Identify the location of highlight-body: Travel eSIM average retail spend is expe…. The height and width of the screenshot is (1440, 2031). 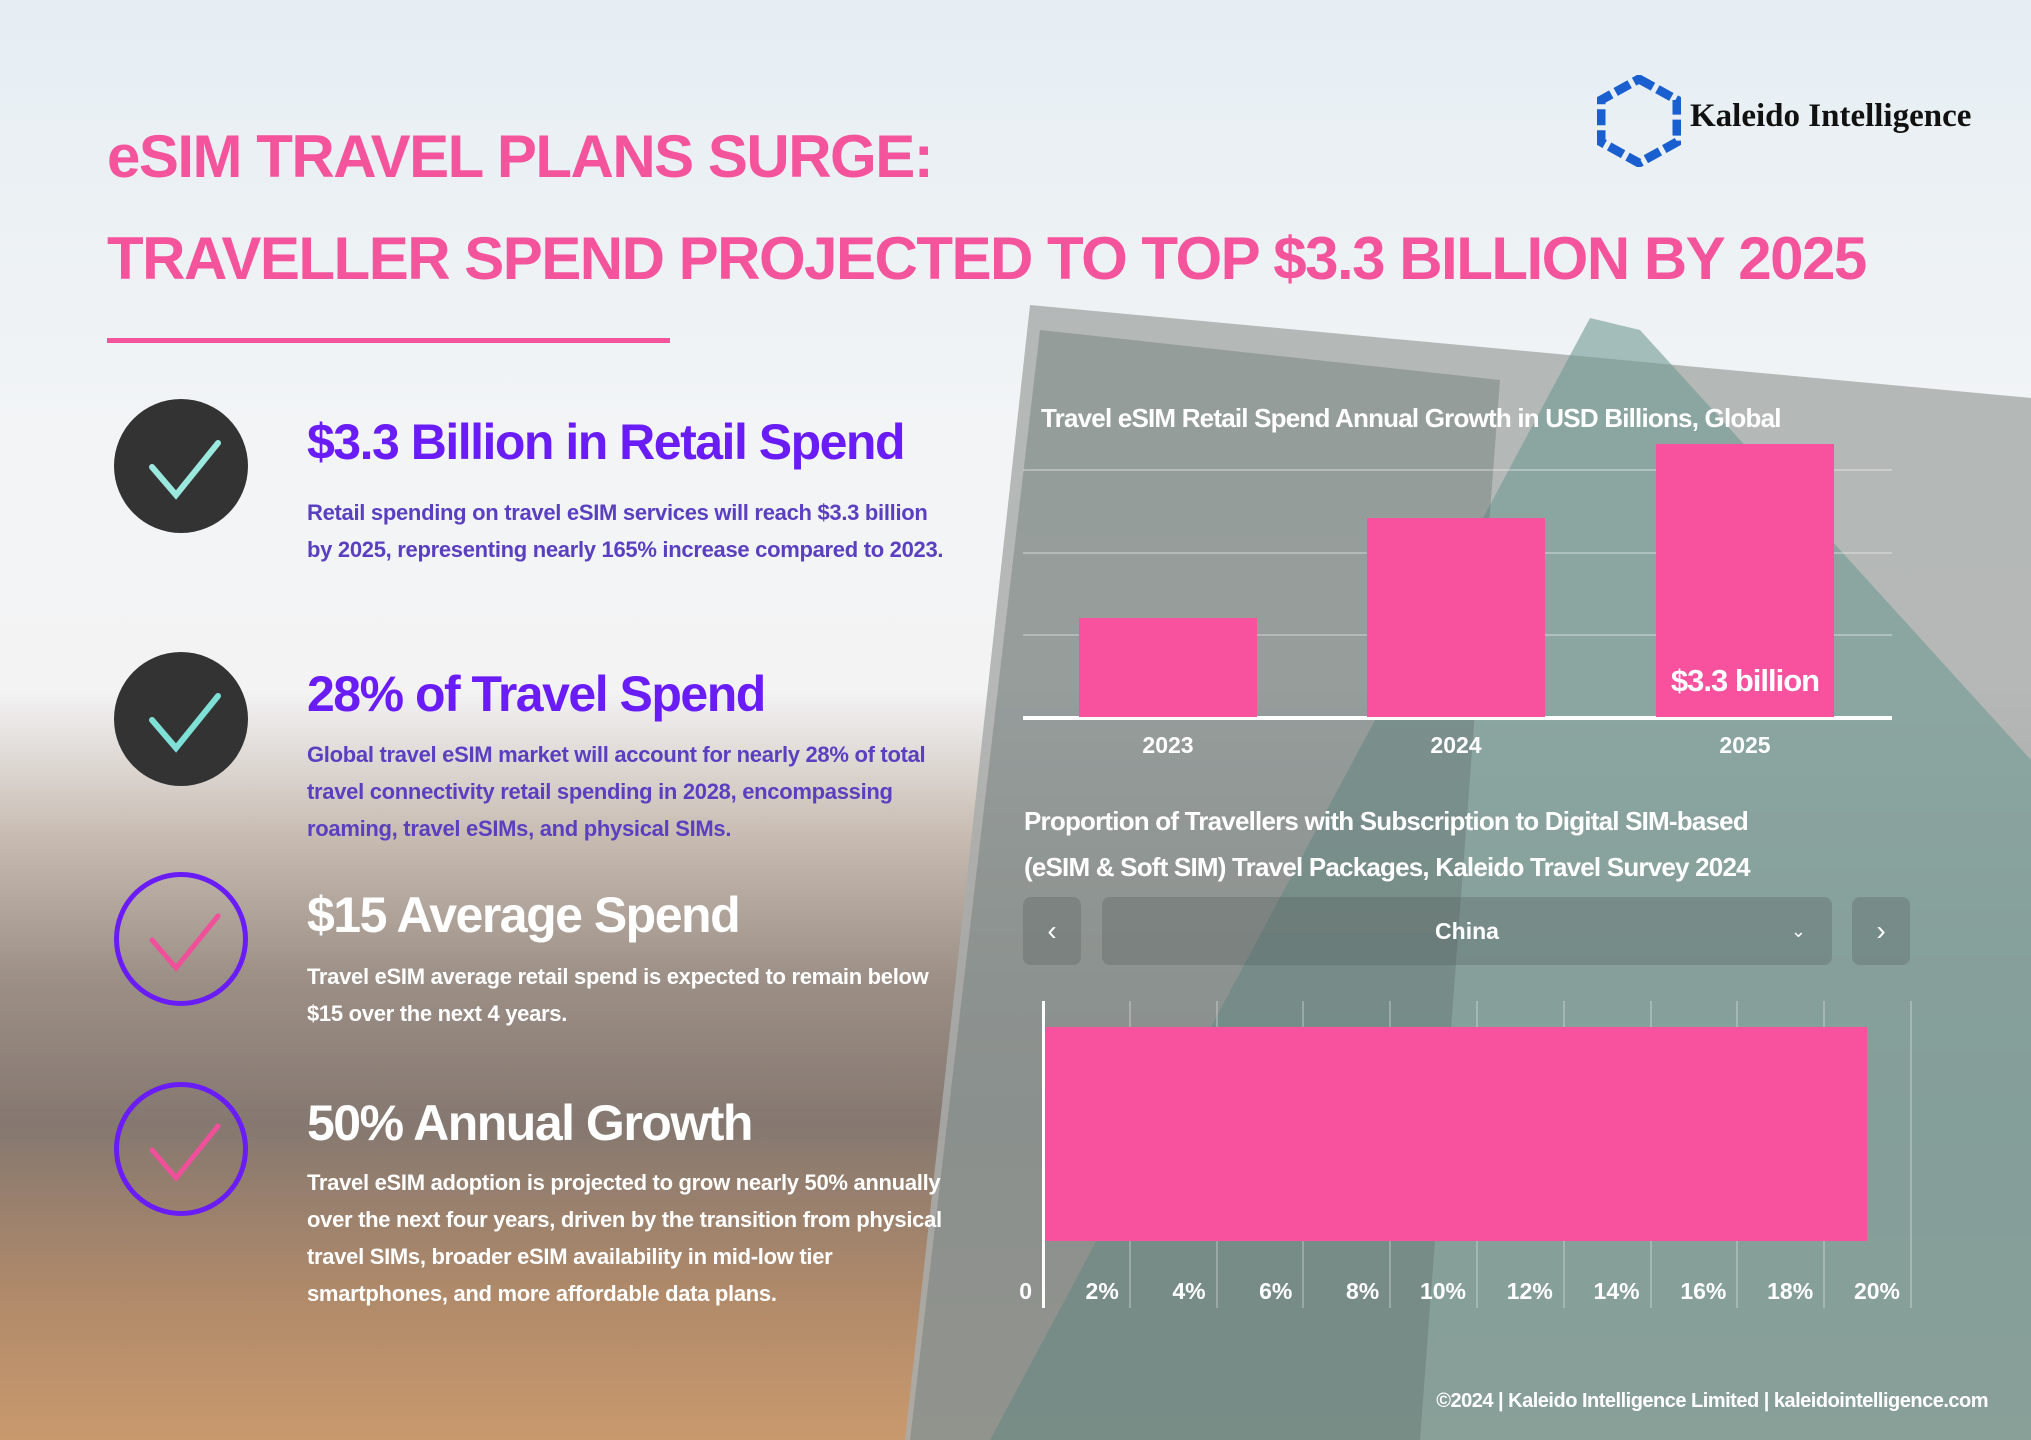
(618, 995).